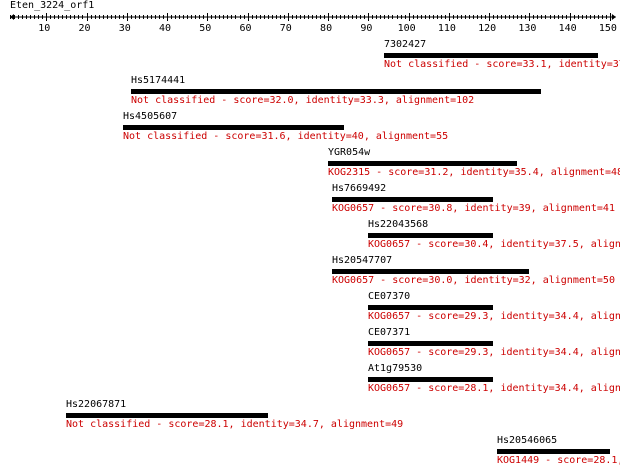 The height and width of the screenshot is (473, 620). What do you see at coordinates (487, 28) in the screenshot?
I see `ruler-tick-label: 120` at bounding box center [487, 28].